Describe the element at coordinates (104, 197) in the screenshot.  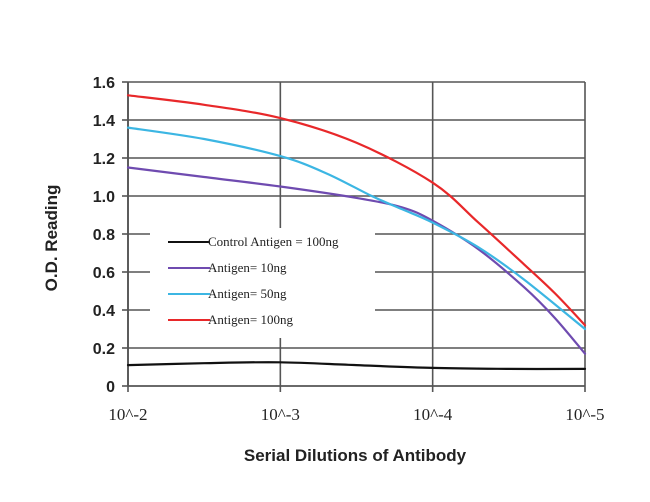
I see `y-tick-label: 1.0` at that location.